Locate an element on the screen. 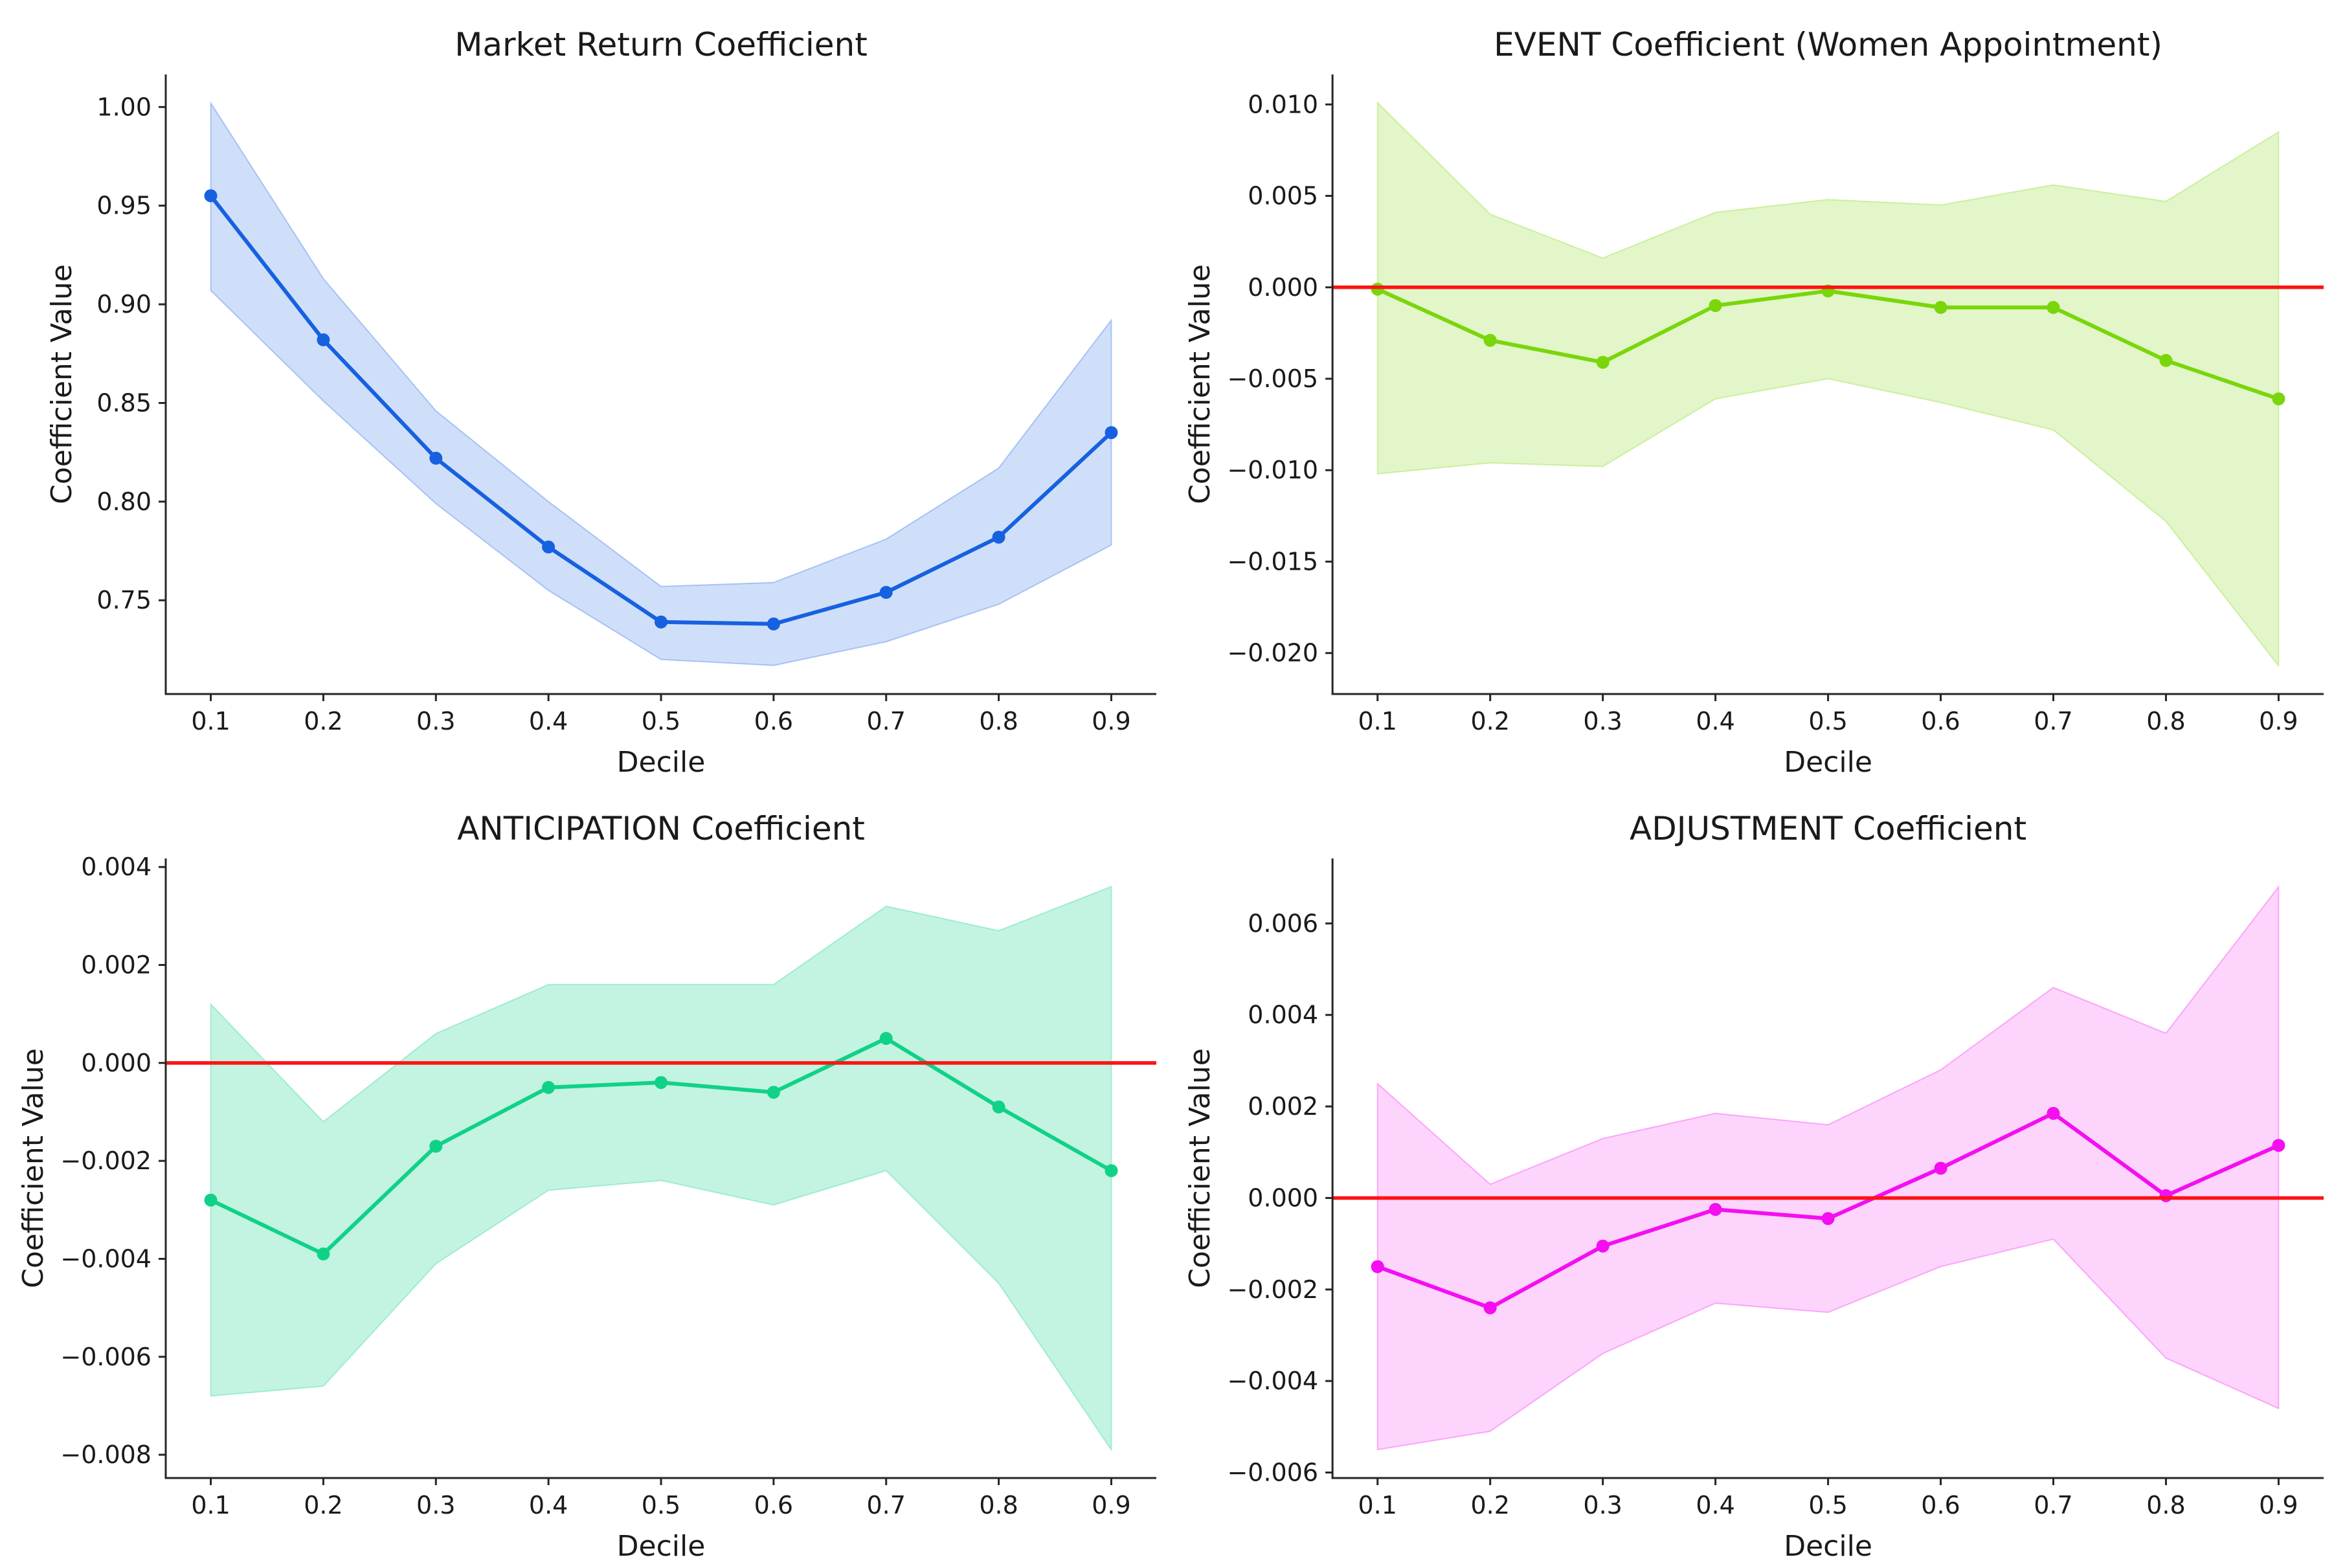 The image size is (2334, 1568). y-tick-label: 0.95 is located at coordinates (123, 206).